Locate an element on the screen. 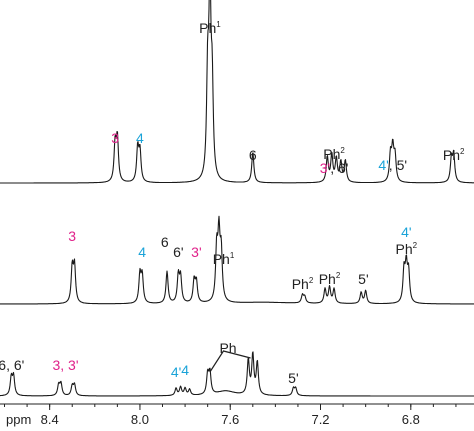  peak-label: 6' is located at coordinates (178, 252).